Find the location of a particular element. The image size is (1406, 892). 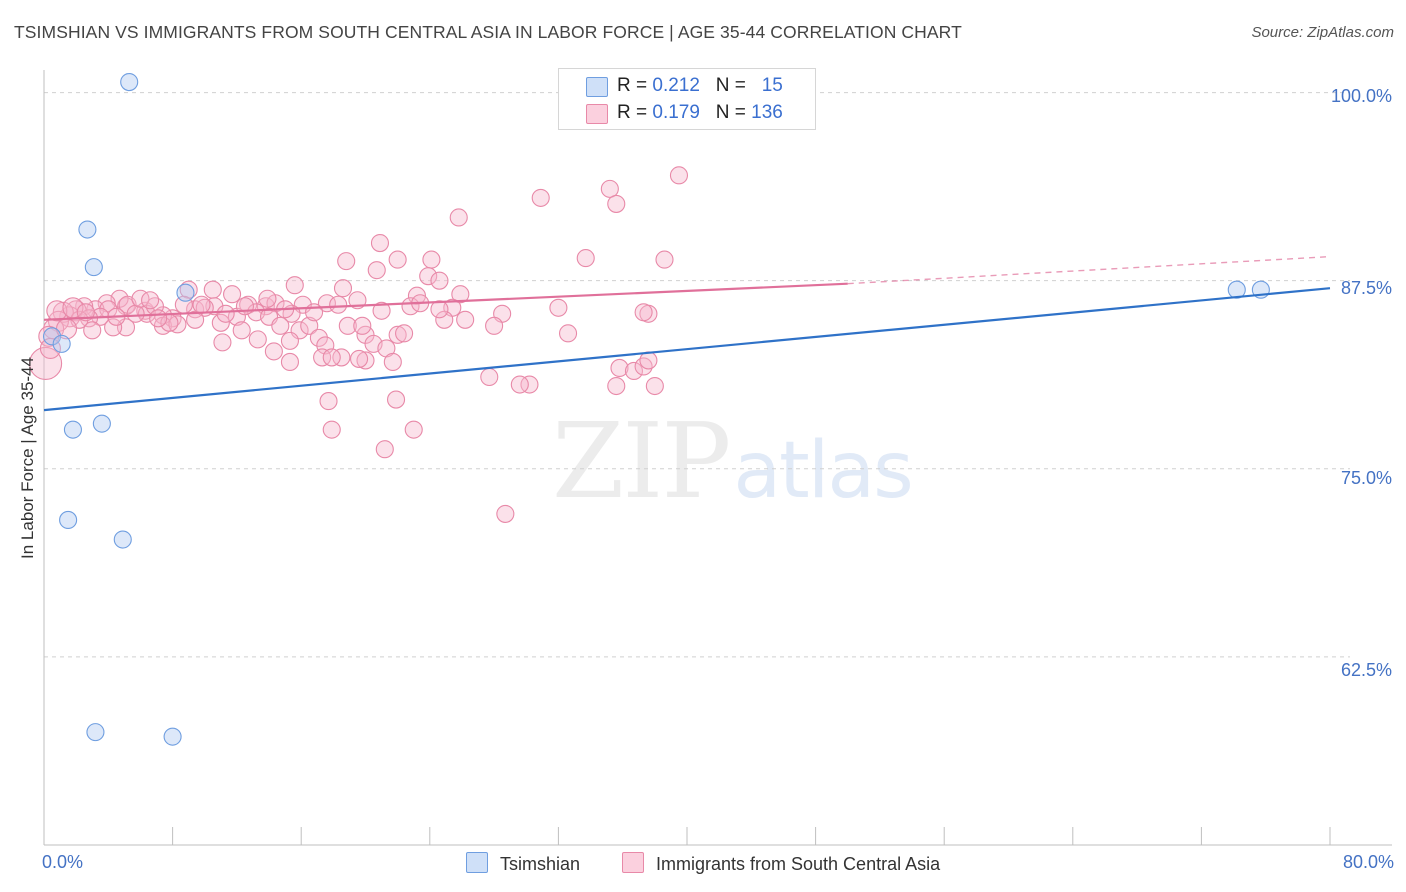

legend-swatch-tsimshian is located at coordinates (477, 862).